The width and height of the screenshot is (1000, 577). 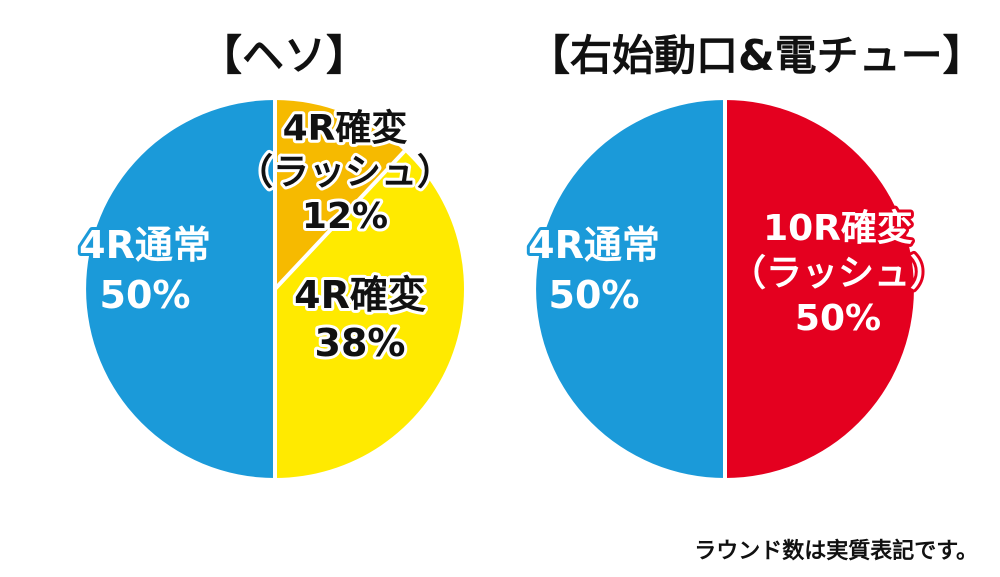 What do you see at coordinates (756, 55) in the screenshot?
I see `chart-title-right: 【右始動口&電チュー】` at bounding box center [756, 55].